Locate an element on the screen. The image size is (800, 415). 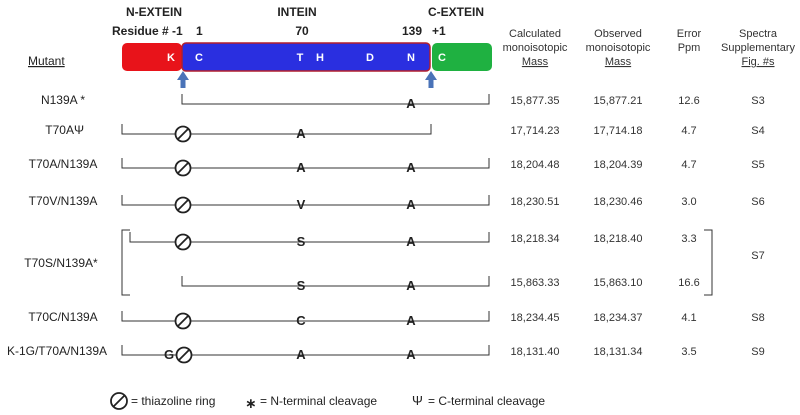
residue-number-label: Residue # -1 is located at coordinates (147, 31).